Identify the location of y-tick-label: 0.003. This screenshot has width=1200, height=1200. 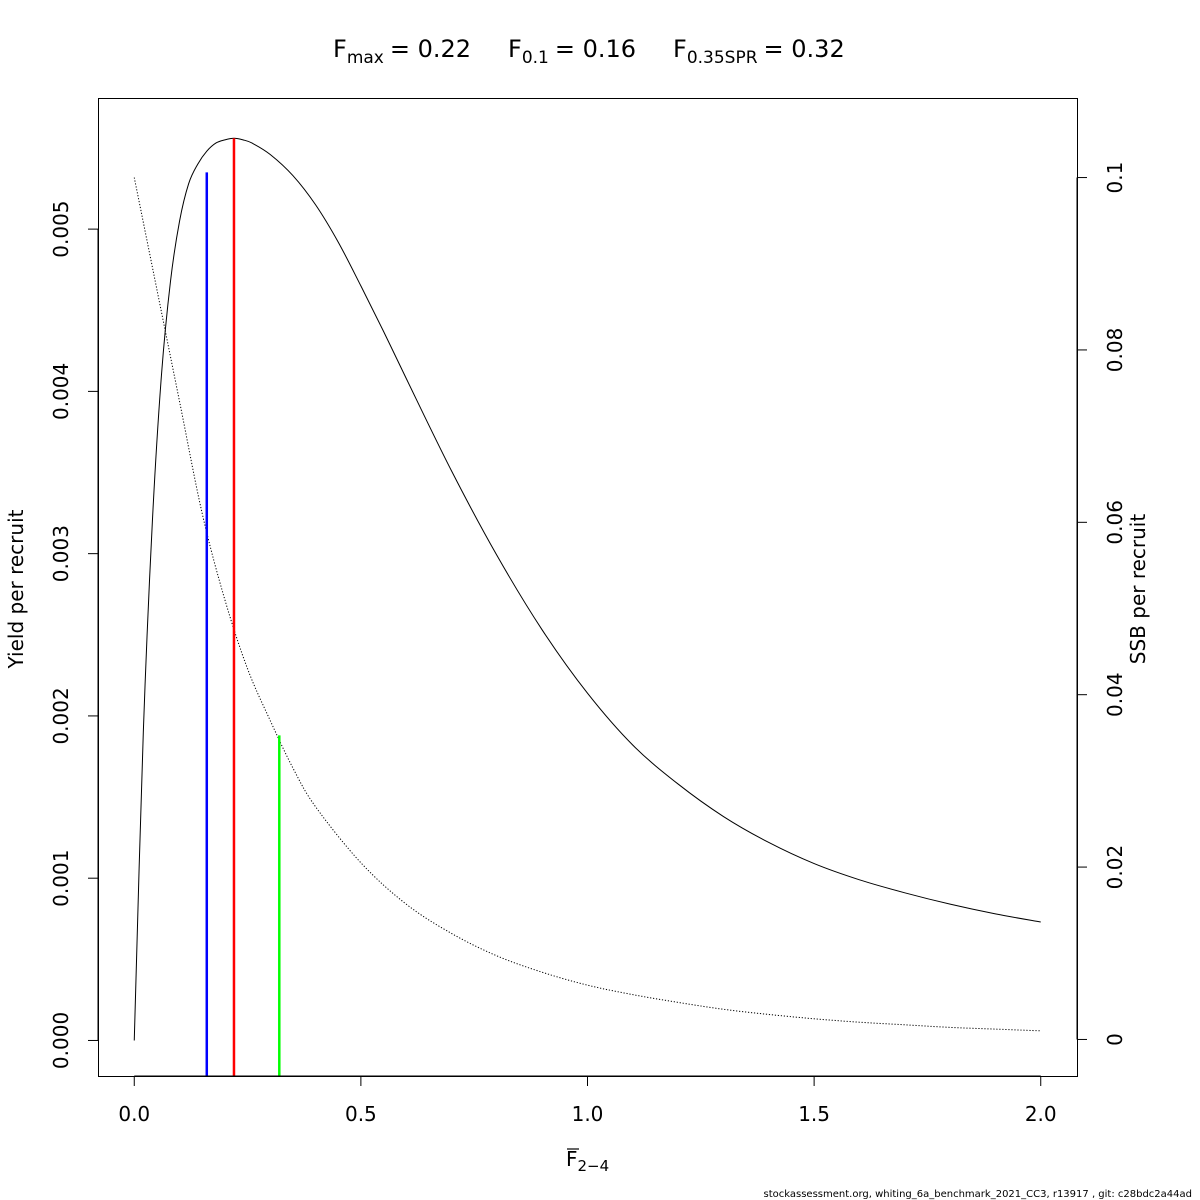
(61, 553).